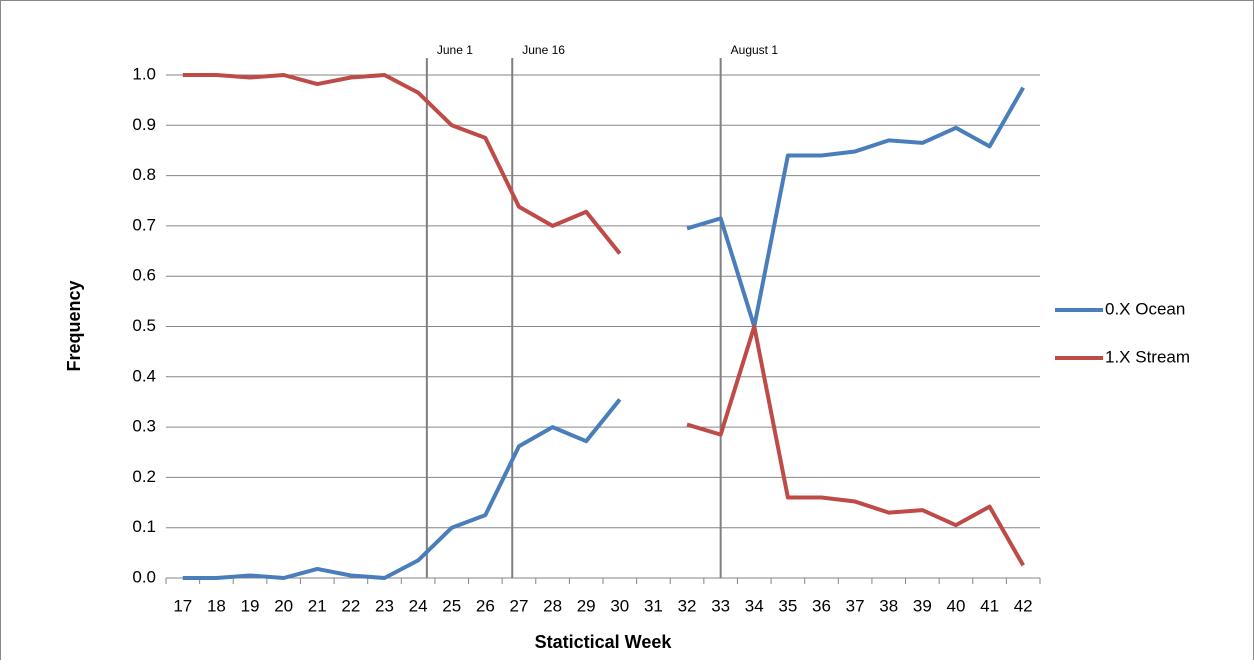 This screenshot has height=665, width=1254. What do you see at coordinates (485, 605) in the screenshot?
I see `x-tick-label: 26` at bounding box center [485, 605].